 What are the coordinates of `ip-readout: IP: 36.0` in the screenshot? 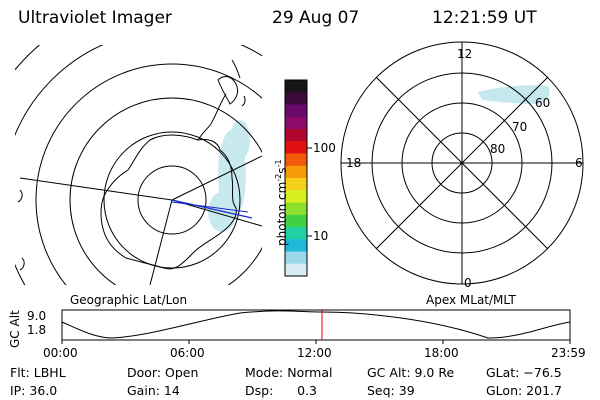 It's located at (34, 390).